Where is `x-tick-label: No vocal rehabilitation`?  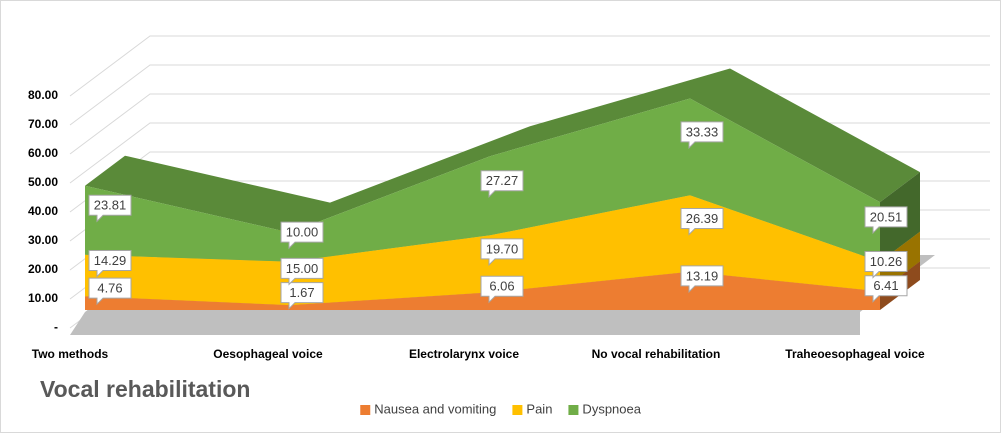
x-tick-label: No vocal rehabilitation is located at coordinates (656, 354).